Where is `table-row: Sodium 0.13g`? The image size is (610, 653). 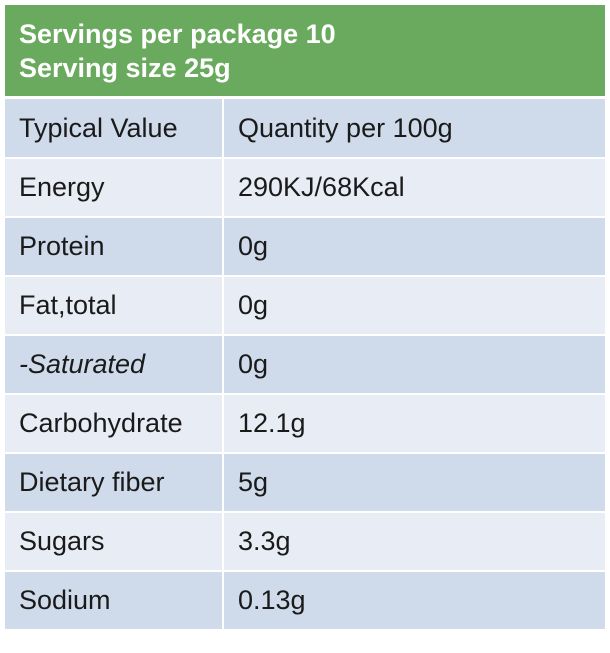 table-row: Sodium 0.13g is located at coordinates (305, 601).